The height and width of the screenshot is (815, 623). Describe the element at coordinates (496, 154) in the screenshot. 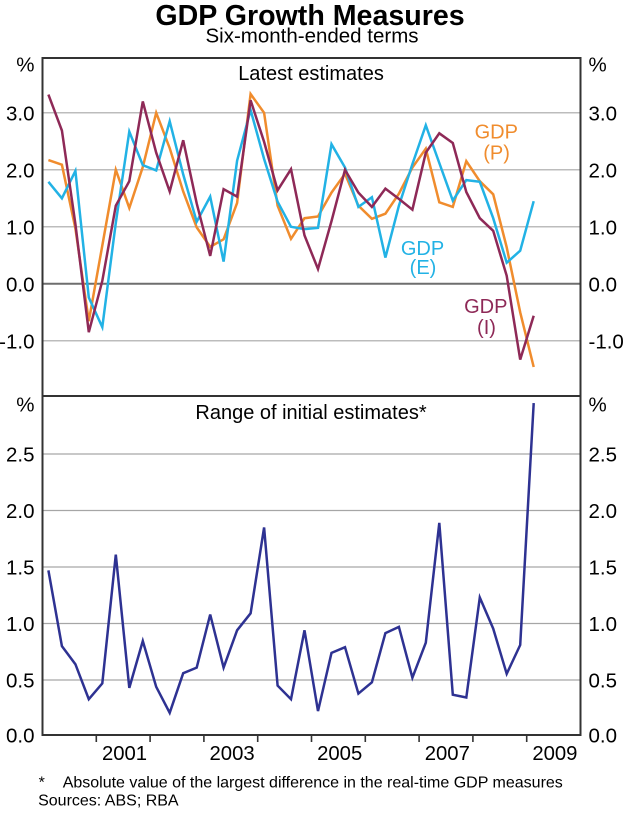

I see `svg-text: (P)` at that location.